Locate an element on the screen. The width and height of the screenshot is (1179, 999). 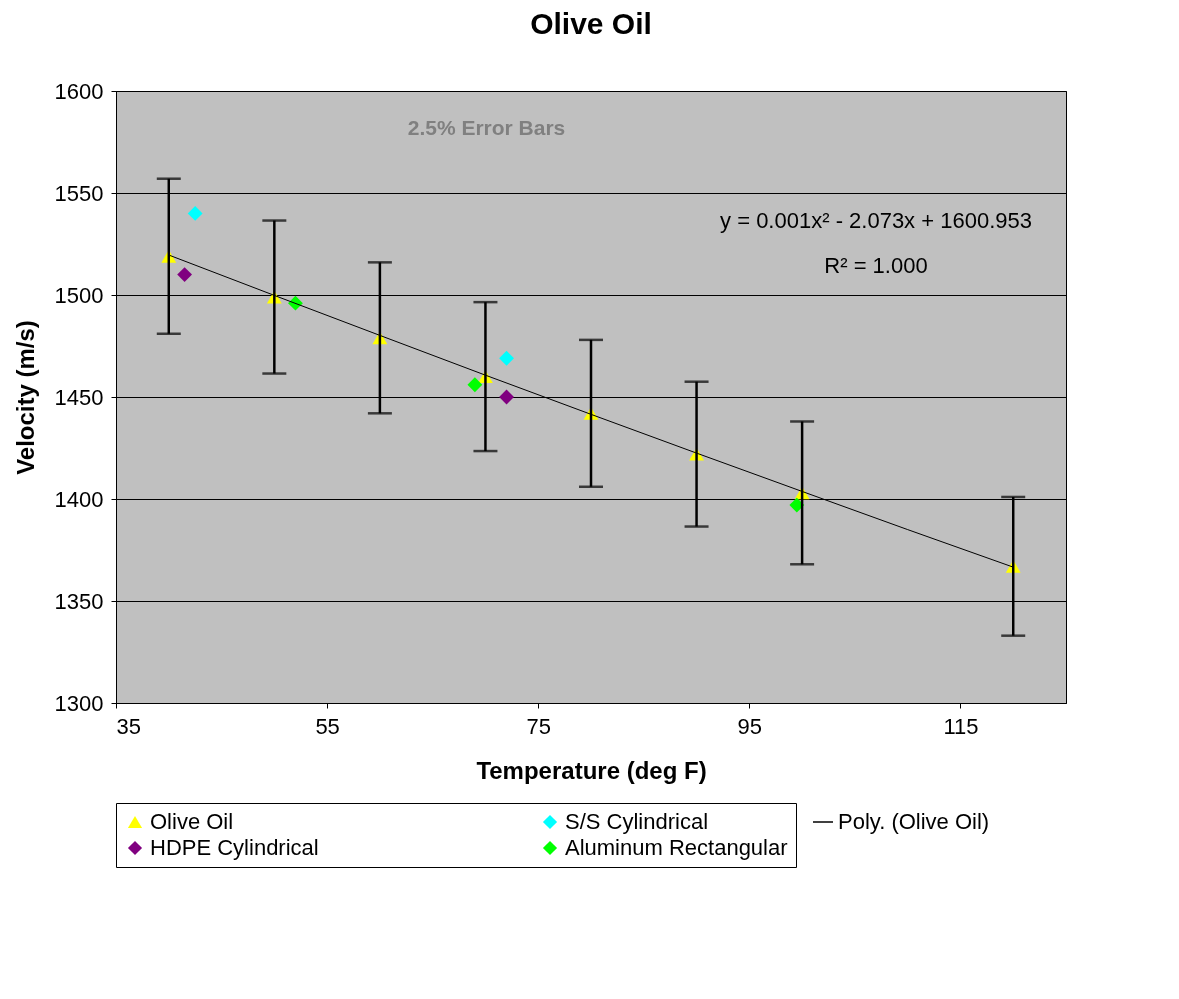
legend-label: Poly. (Olive Oil) is located at coordinates (914, 821).